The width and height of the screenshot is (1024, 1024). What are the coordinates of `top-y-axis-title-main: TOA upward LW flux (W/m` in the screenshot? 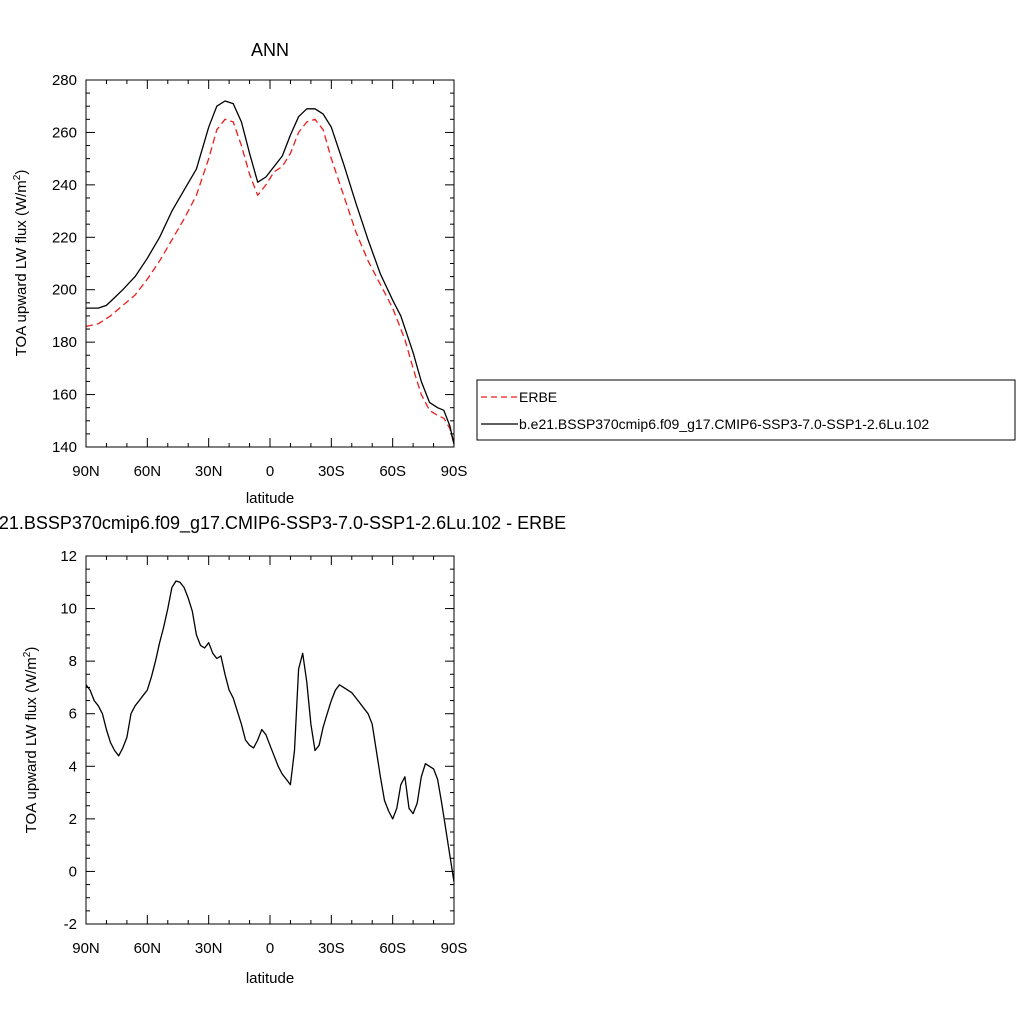 It's located at (21, 268).